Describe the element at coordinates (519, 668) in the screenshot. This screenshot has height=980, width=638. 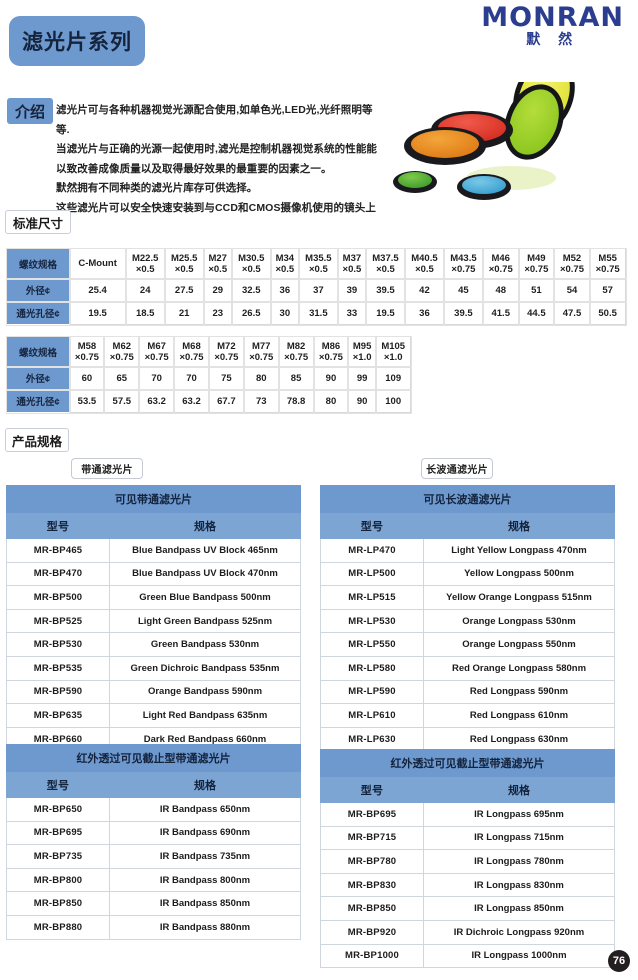
I see `cell-spec: Red Orange Longpass 580nm` at that location.